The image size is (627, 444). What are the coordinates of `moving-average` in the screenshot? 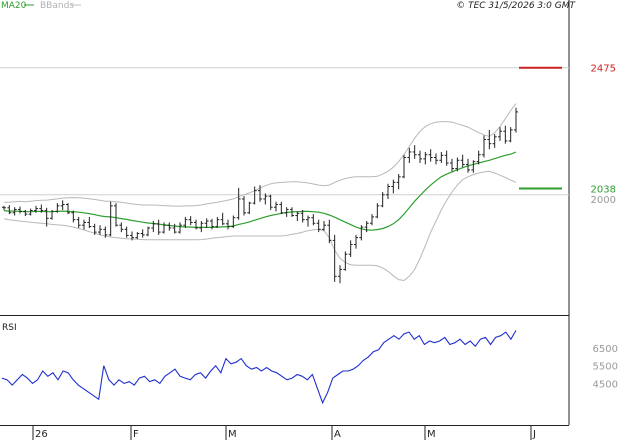 It's located at (260, 191).